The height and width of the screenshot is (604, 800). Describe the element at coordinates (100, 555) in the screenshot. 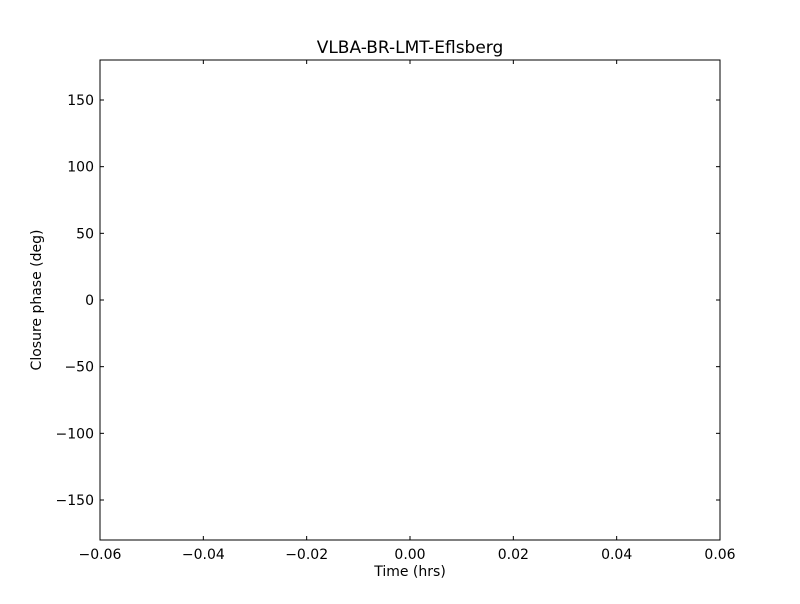

I see `x-tick-label: −0.06` at that location.